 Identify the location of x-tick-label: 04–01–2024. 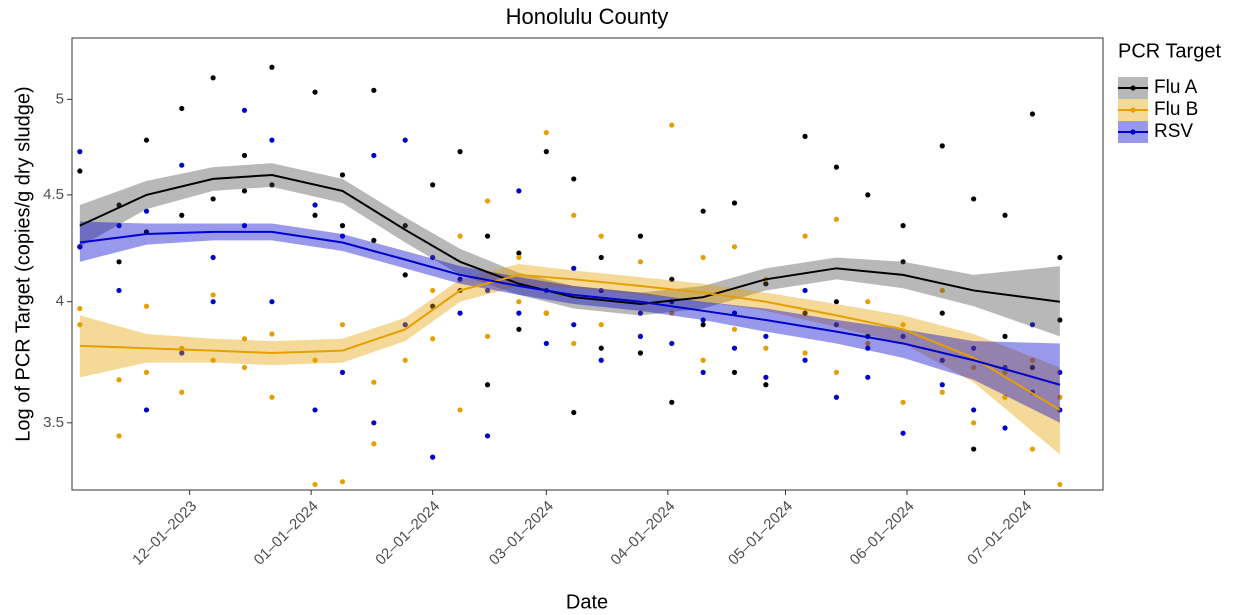
(642, 533).